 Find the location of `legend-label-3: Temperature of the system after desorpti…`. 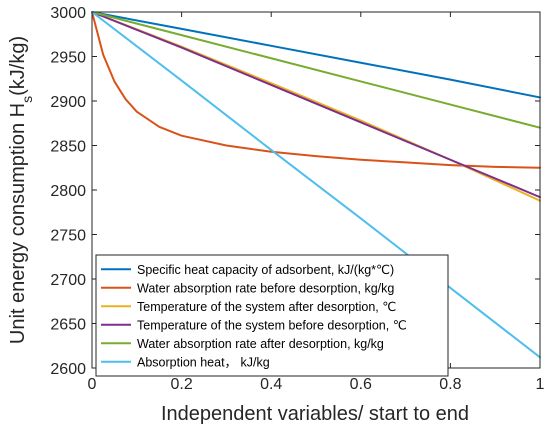

legend-label-3: Temperature of the system after desorpti… is located at coordinates (266, 307).